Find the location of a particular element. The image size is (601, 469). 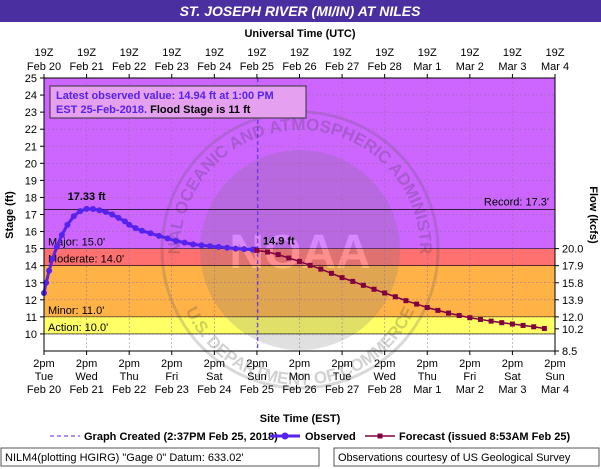

x-tick-date: Feb 23 is located at coordinates (172, 390).